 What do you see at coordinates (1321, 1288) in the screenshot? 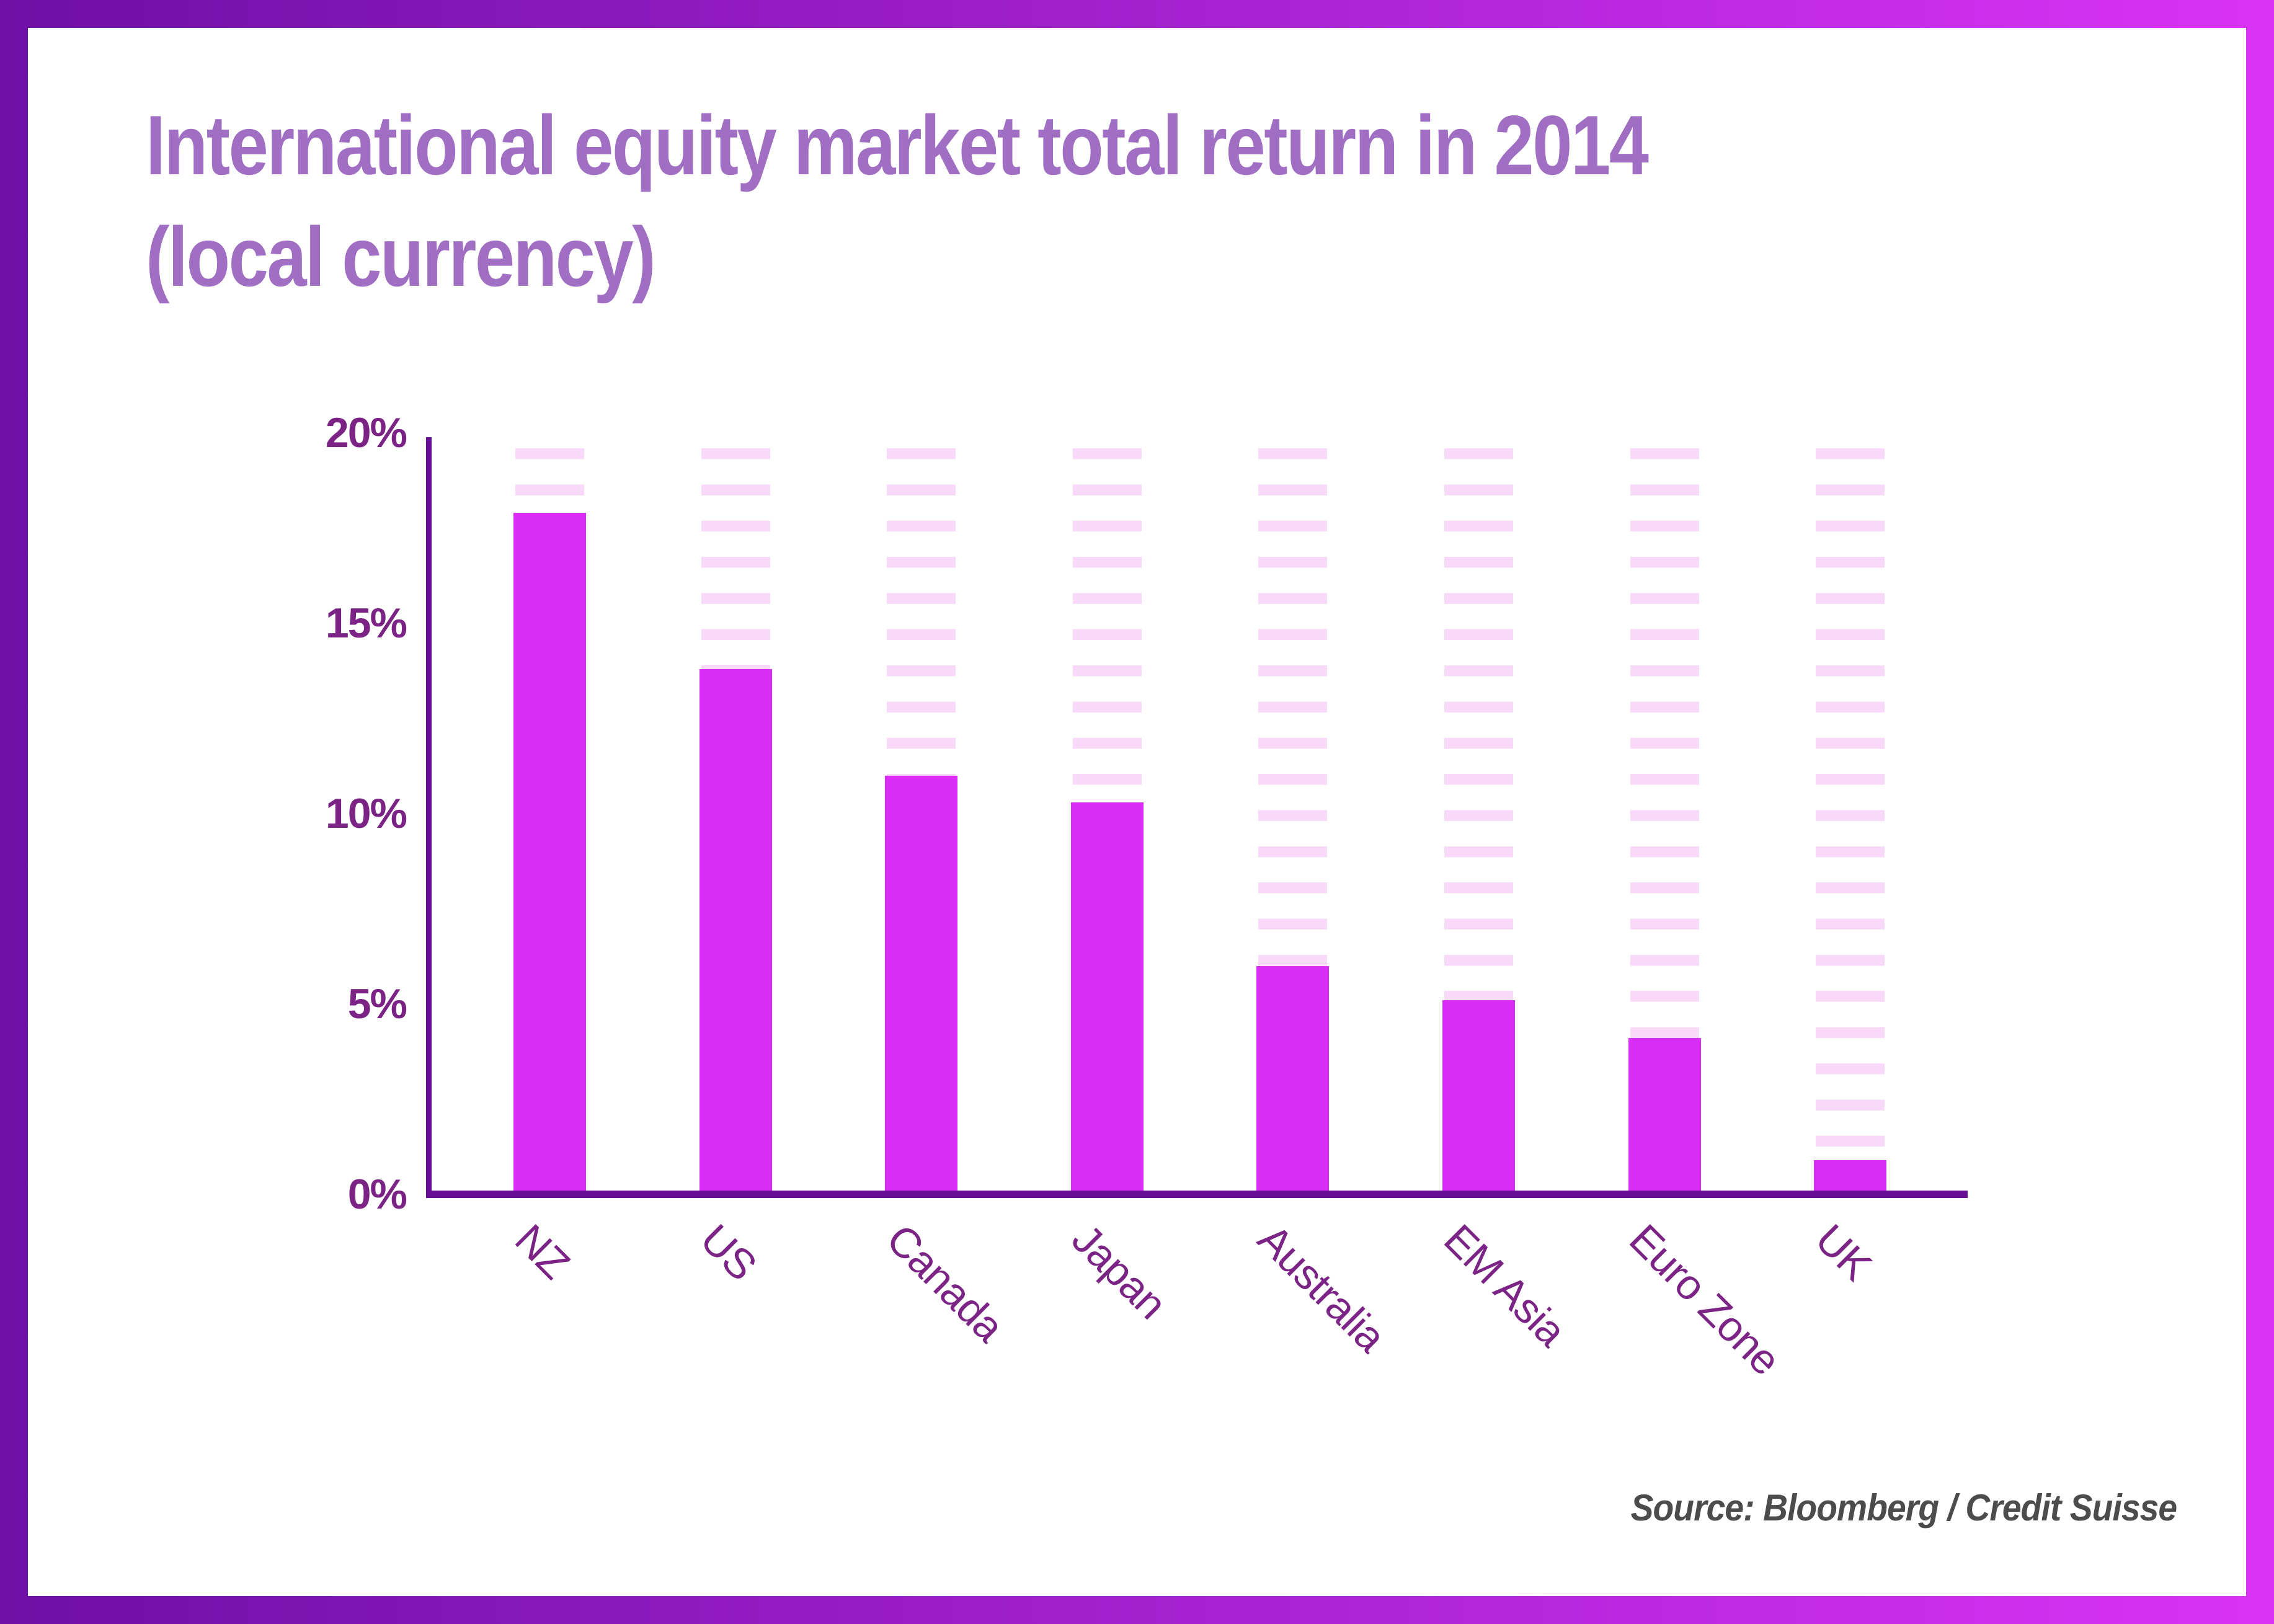
I see `x-category-label-australia: Australia` at bounding box center [1321, 1288].